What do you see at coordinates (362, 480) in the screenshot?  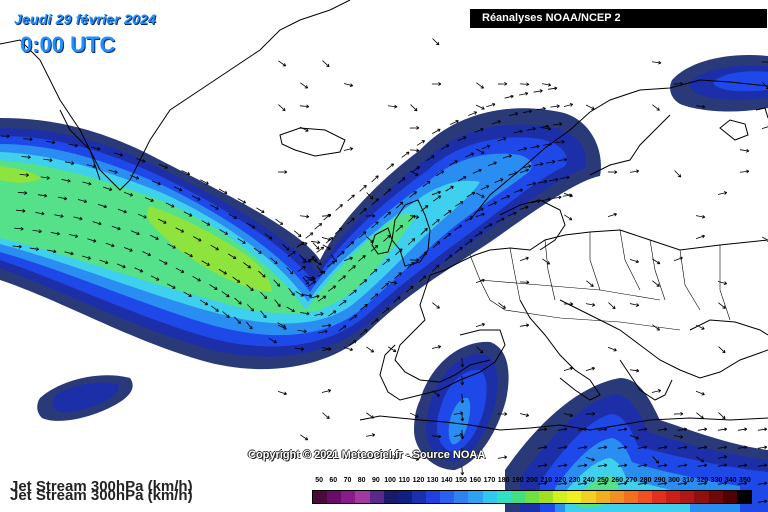 I see `color-scale-label: 80` at bounding box center [362, 480].